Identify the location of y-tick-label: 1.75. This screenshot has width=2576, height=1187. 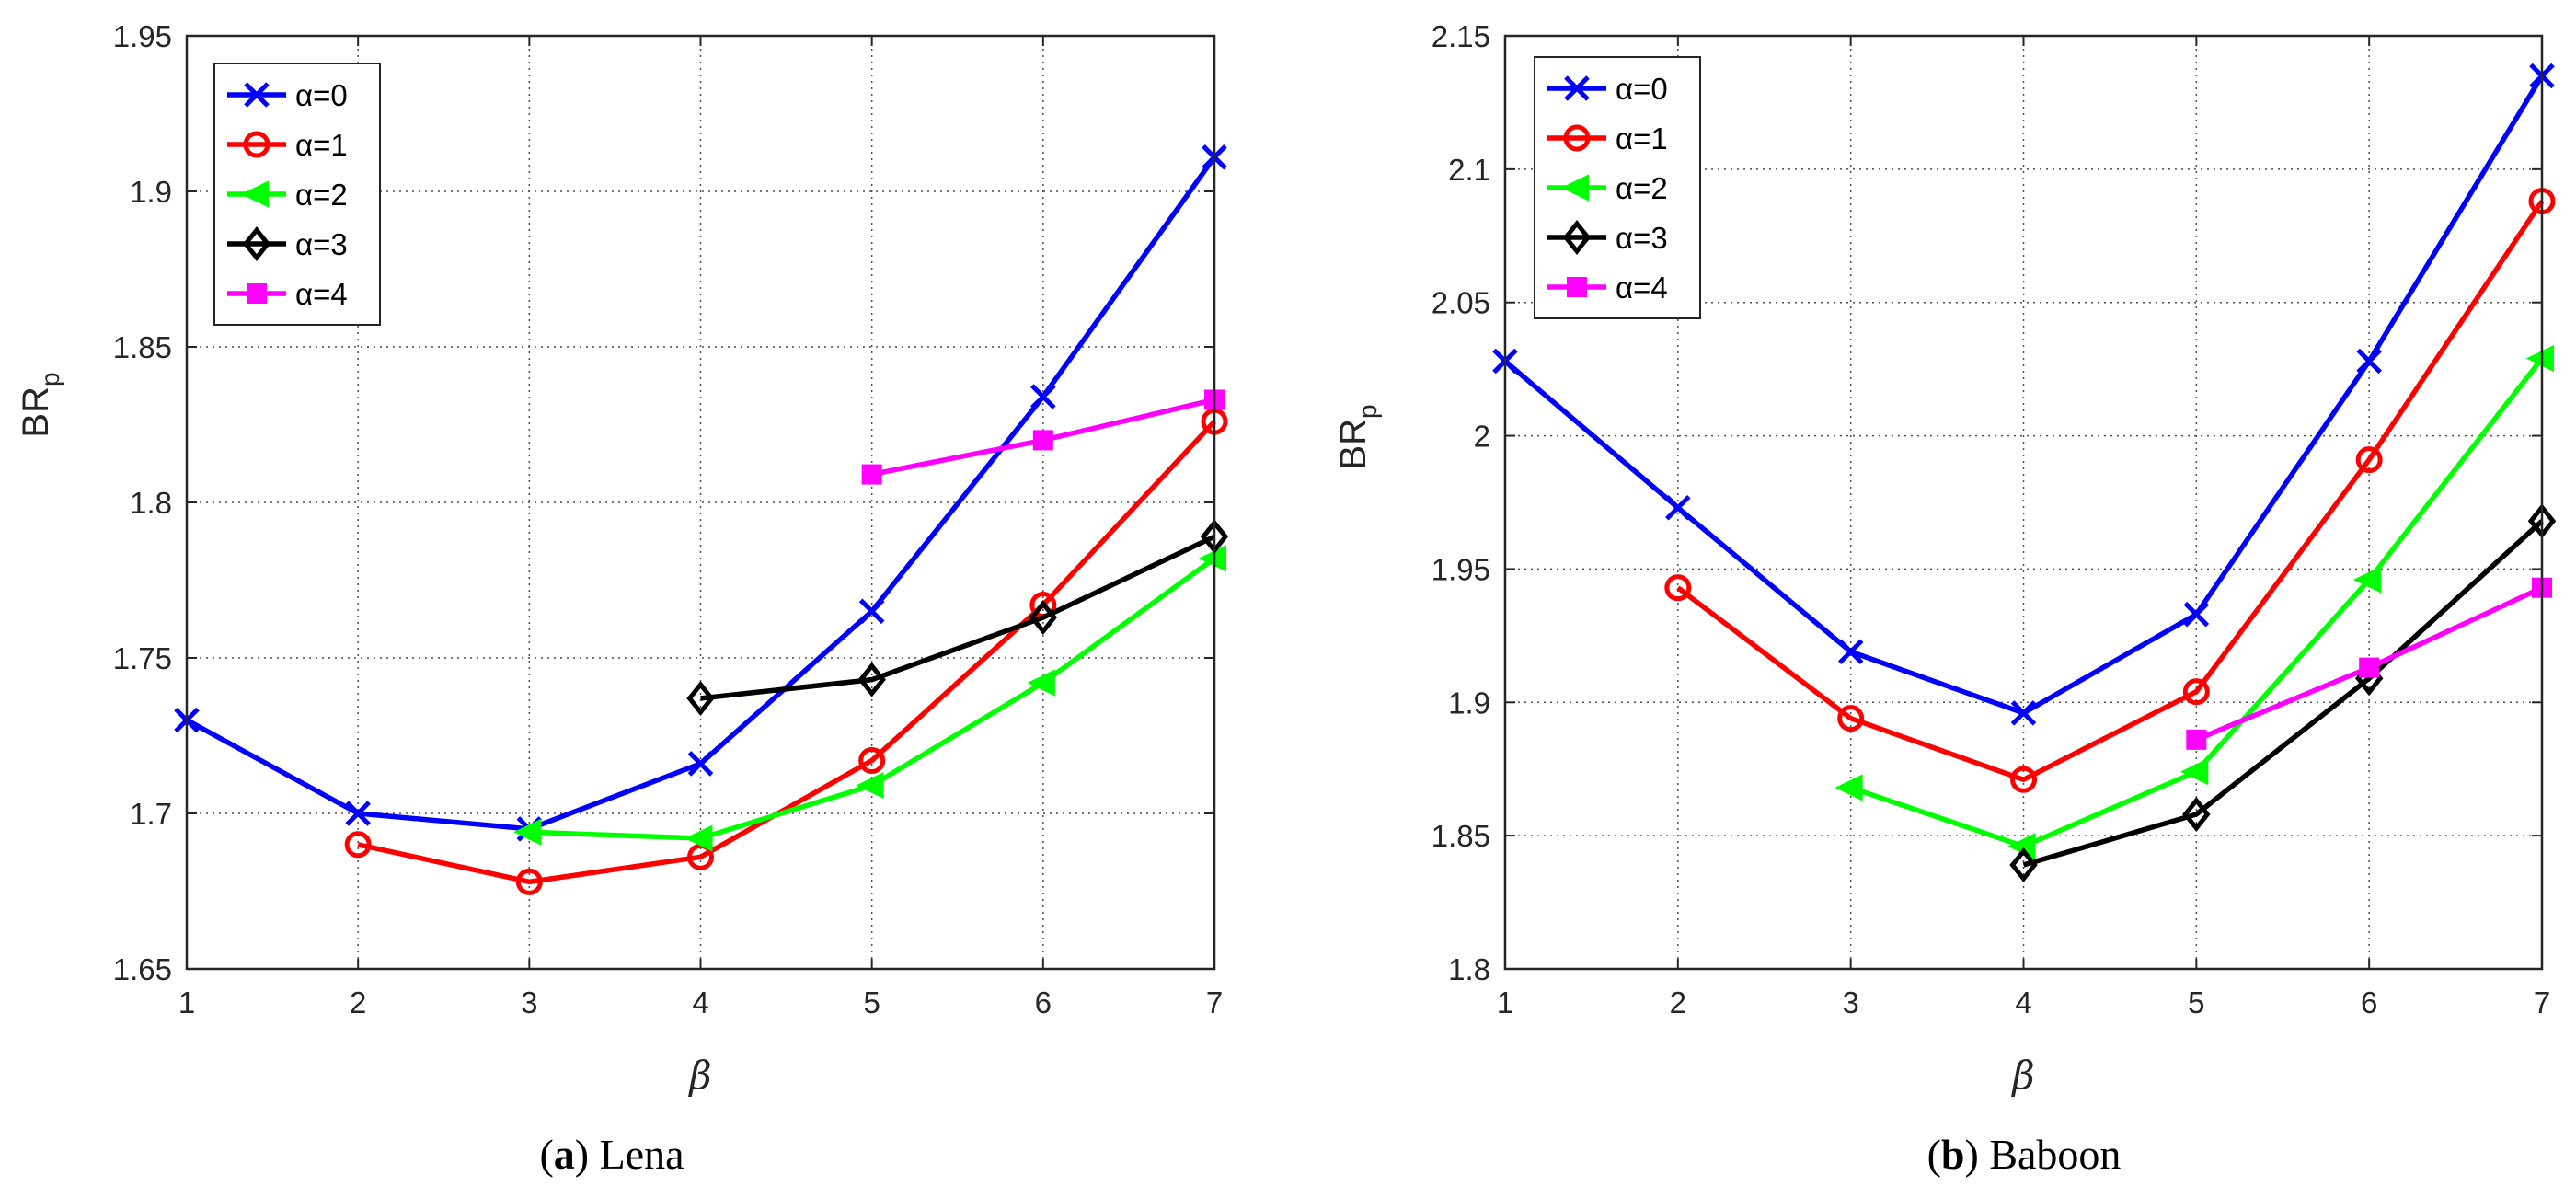
(142, 658).